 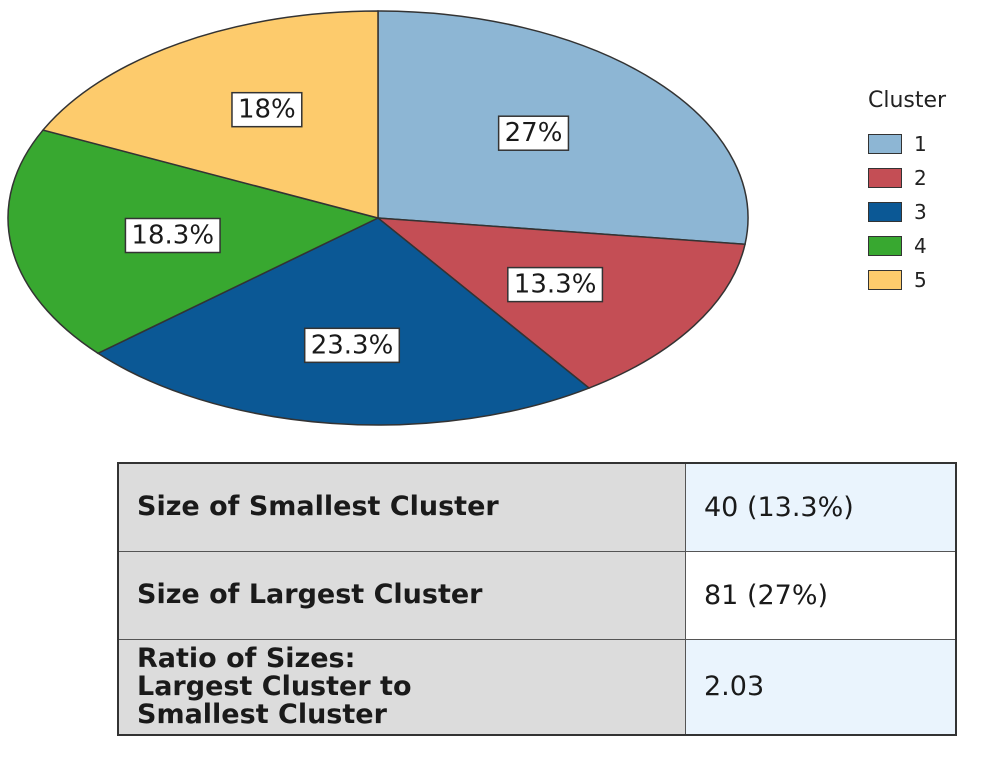 What do you see at coordinates (907, 280) in the screenshot?
I see `legend-item-cluster-5: 5` at bounding box center [907, 280].